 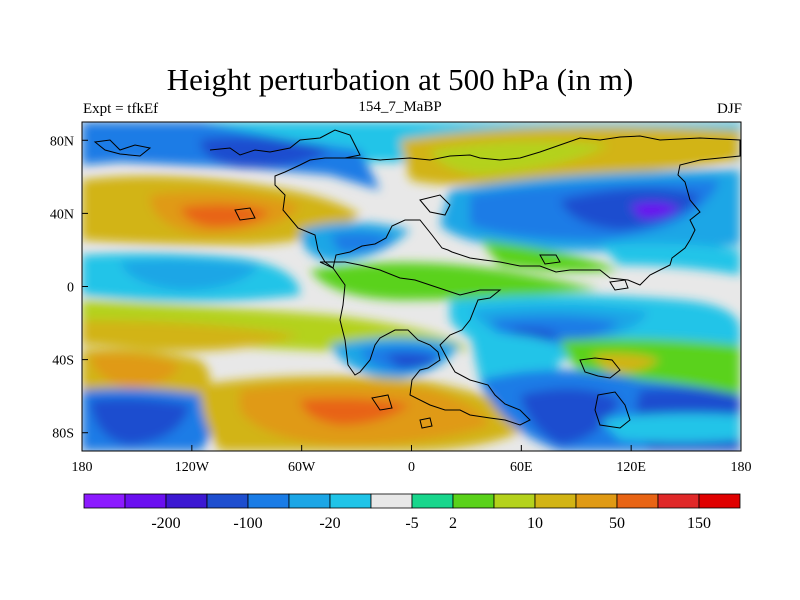 I want to click on colorbar-label: -100, so click(x=247, y=523).